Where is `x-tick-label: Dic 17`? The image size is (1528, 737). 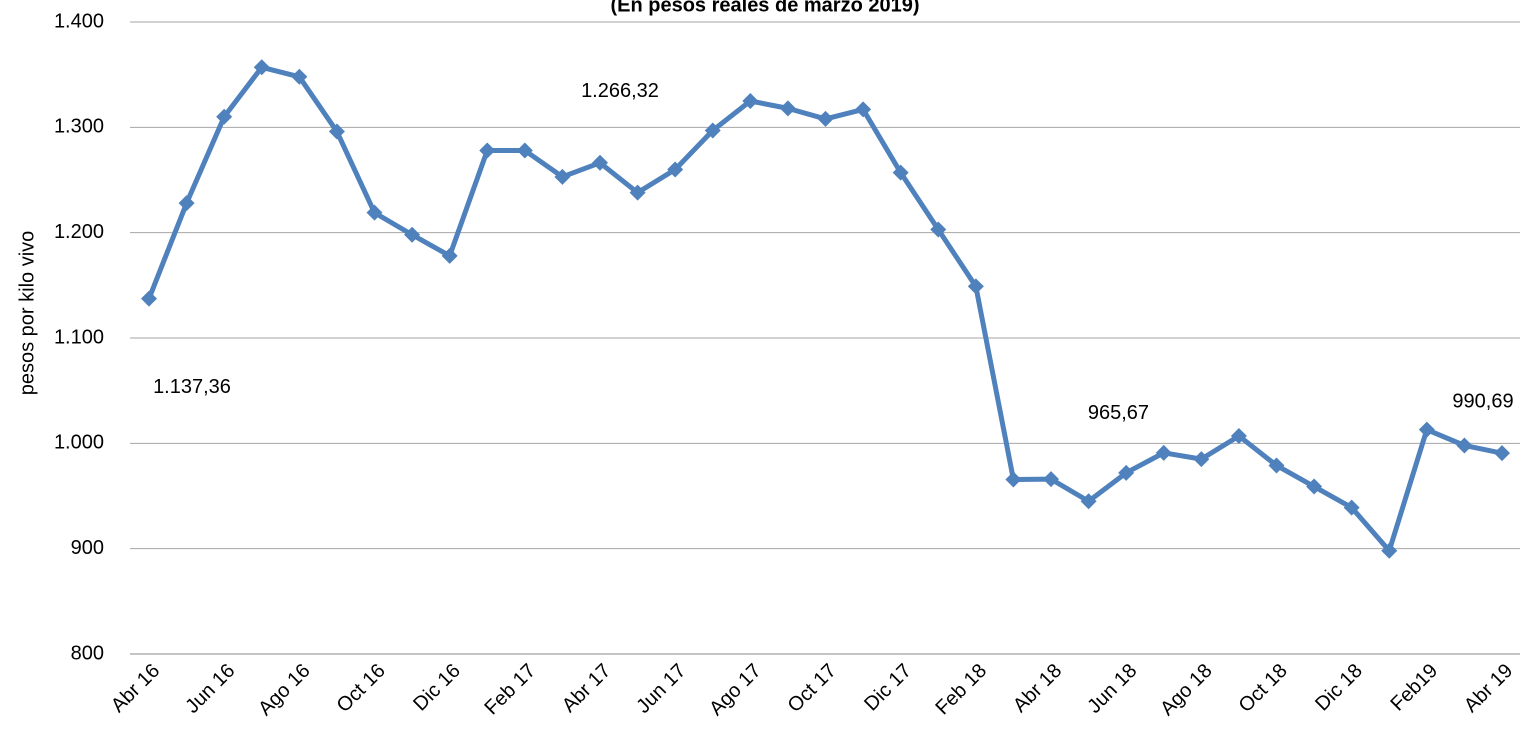 x-tick-label: Dic 17 is located at coordinates (888, 688).